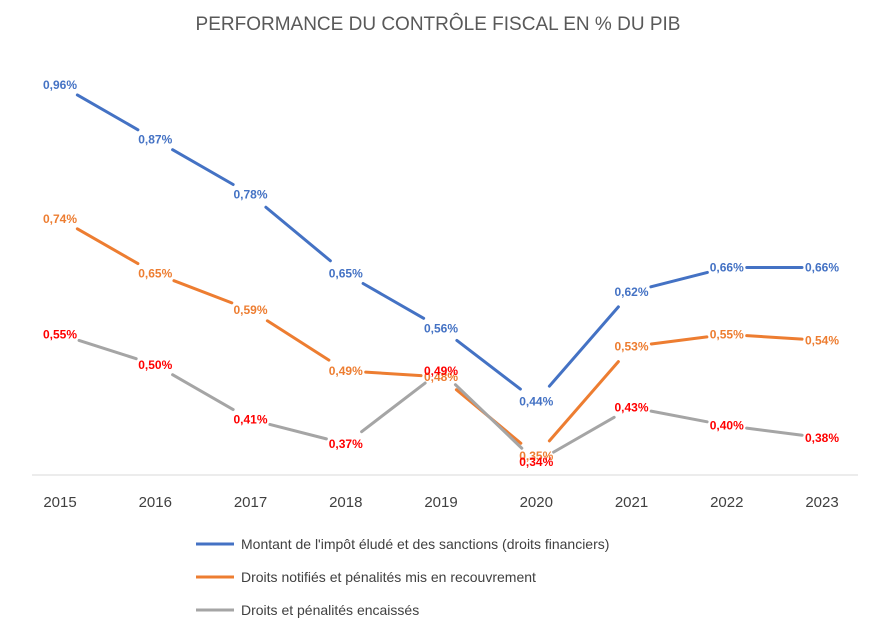 This screenshot has width=876, height=630. I want to click on x-tick-label: 2019, so click(440, 502).